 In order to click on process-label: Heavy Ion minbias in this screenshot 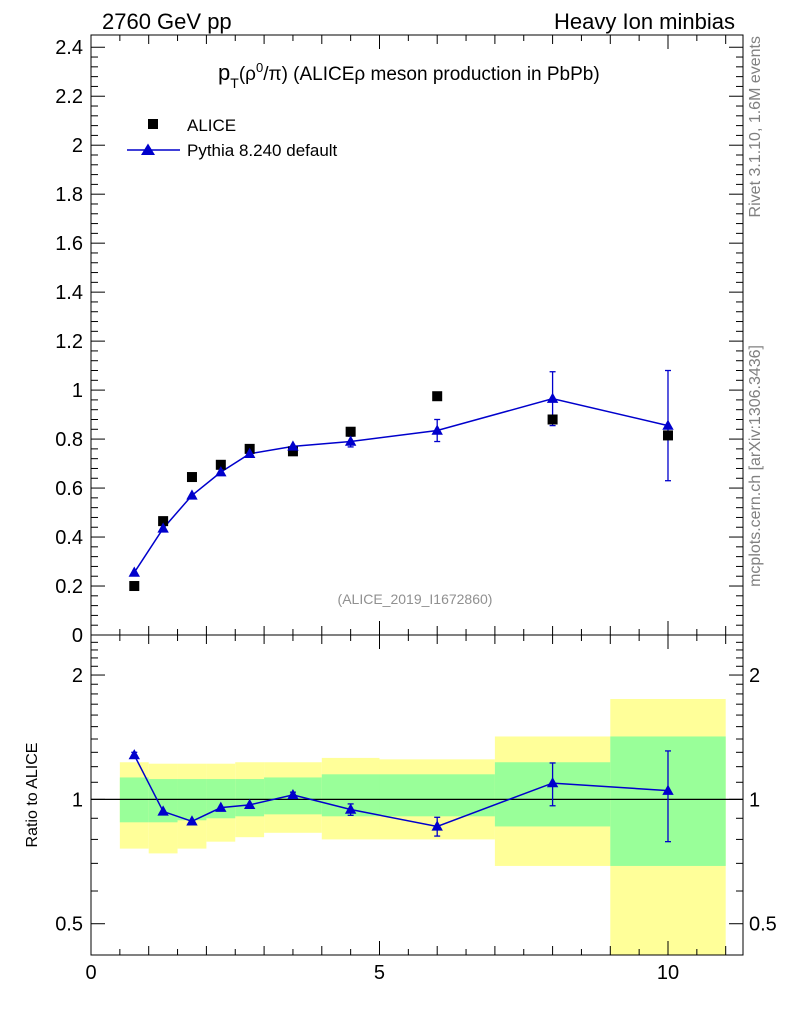, I will do `click(644, 21)`.